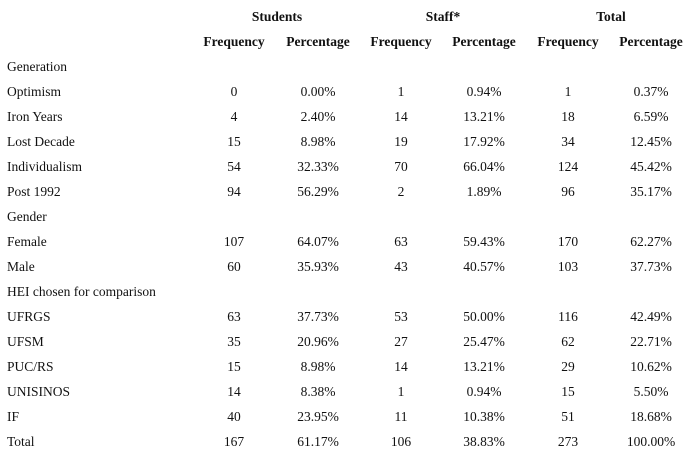 This screenshot has height=458, width=699. I want to click on cell: 38.83%, so click(484, 441).